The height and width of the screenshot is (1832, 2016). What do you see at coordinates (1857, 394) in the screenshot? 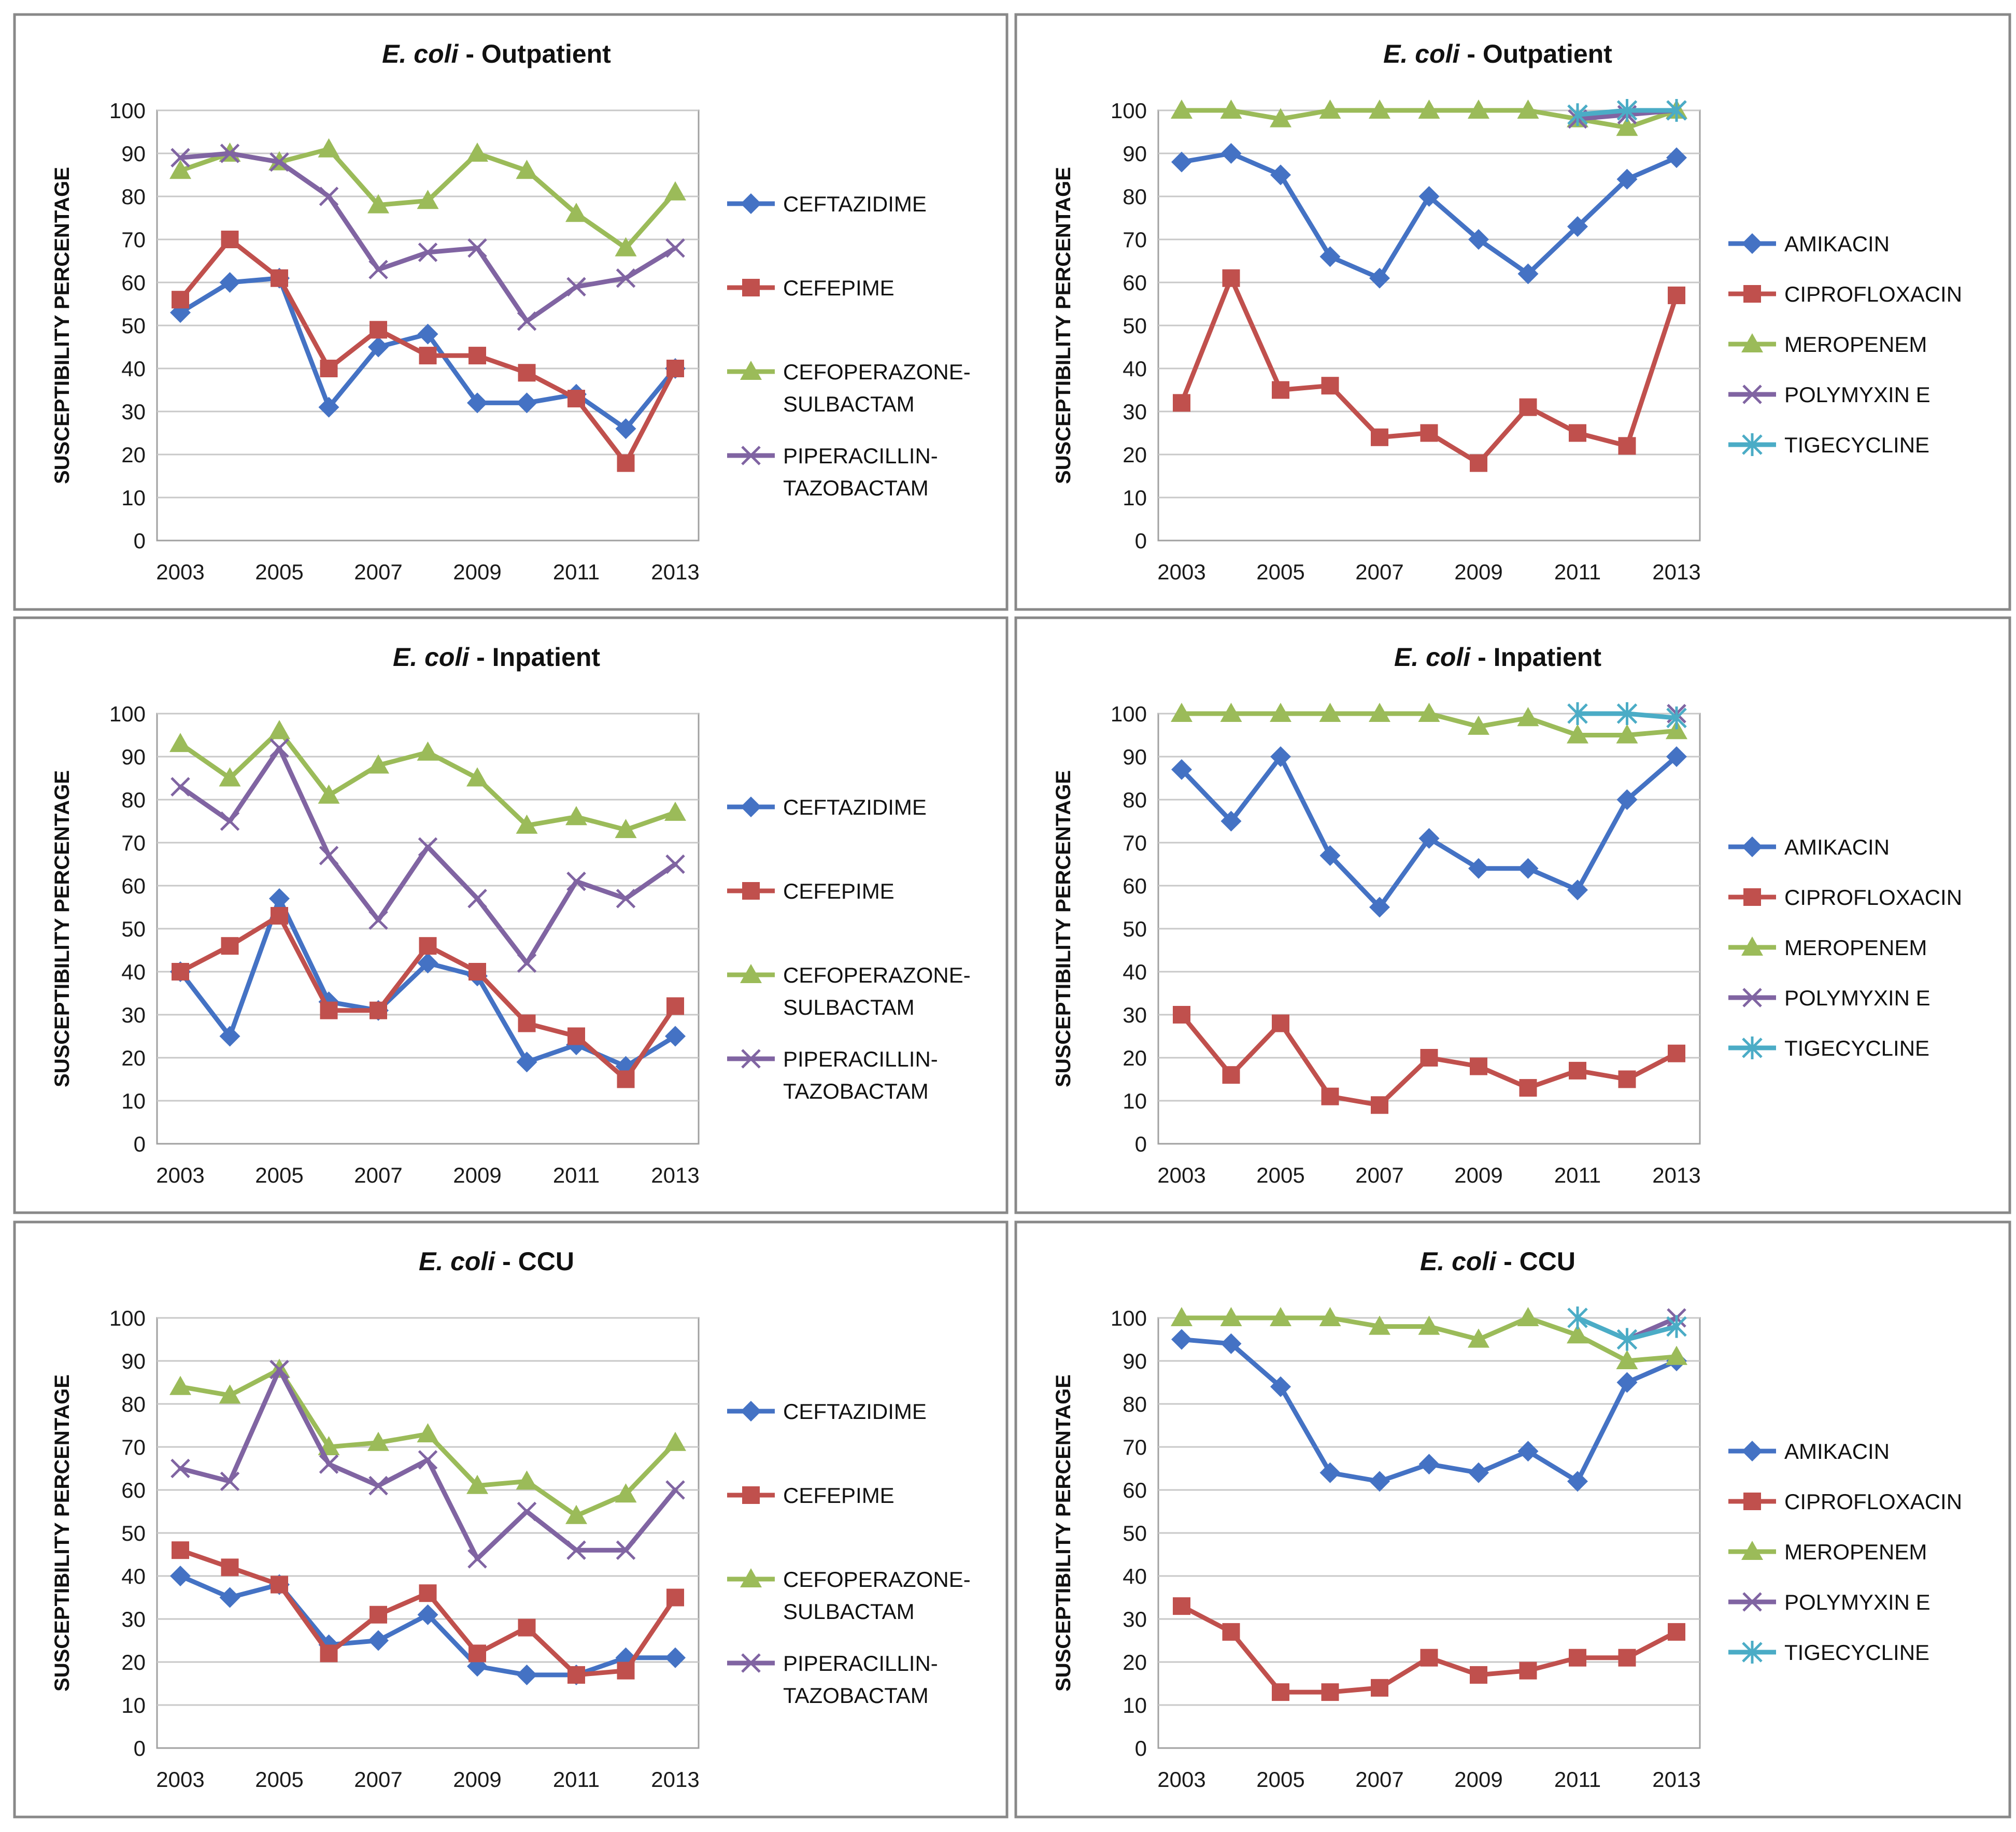
I see `legend-label-line: POLYMYXIN E` at bounding box center [1857, 394].